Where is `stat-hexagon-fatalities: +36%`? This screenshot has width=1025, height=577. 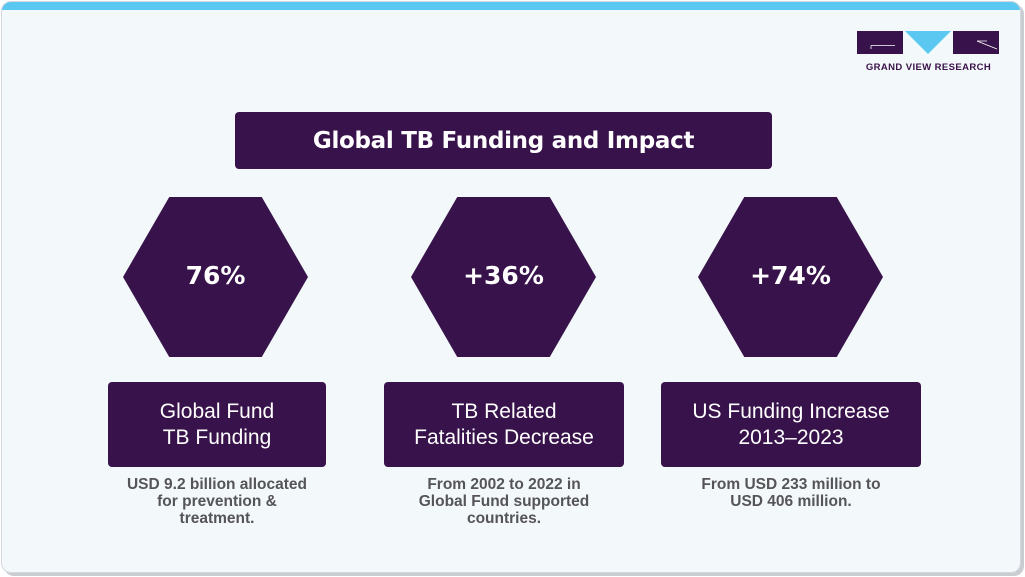
stat-hexagon-fatalities: +36% is located at coordinates (503, 277).